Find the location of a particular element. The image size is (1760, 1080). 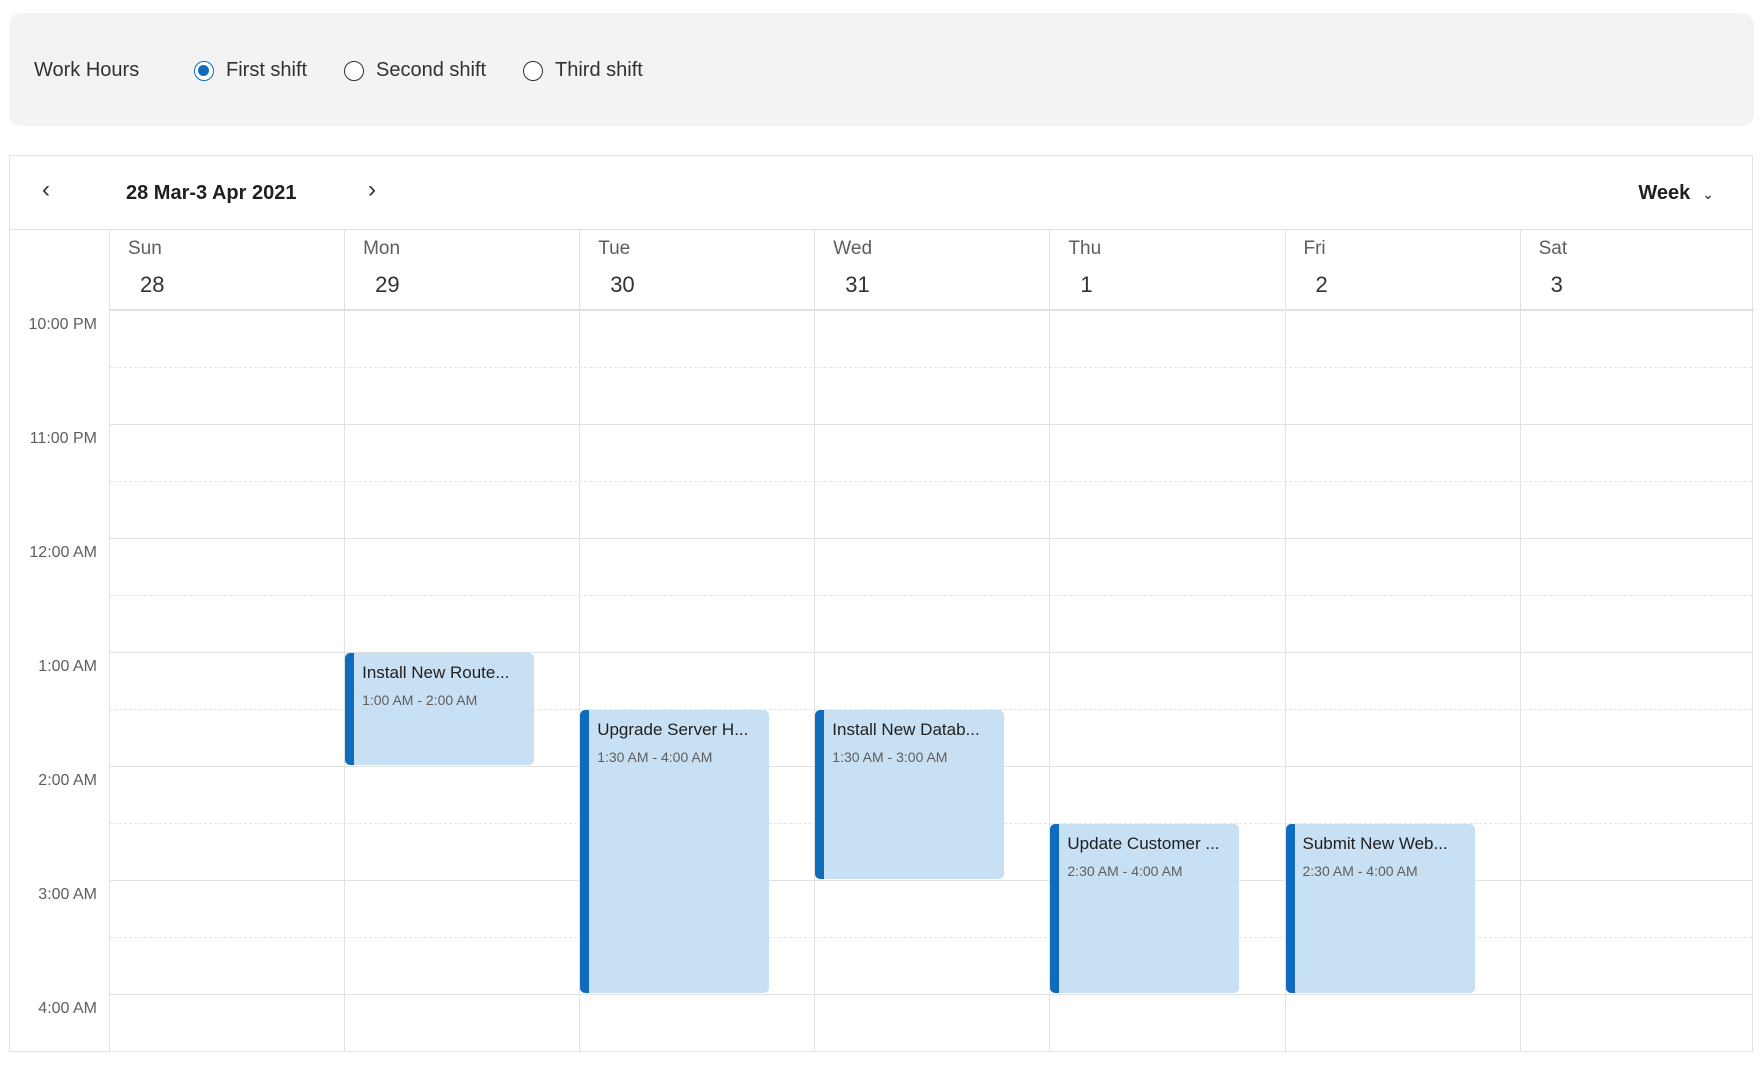

day-header-thu: Thu 1 is located at coordinates (1167, 270).